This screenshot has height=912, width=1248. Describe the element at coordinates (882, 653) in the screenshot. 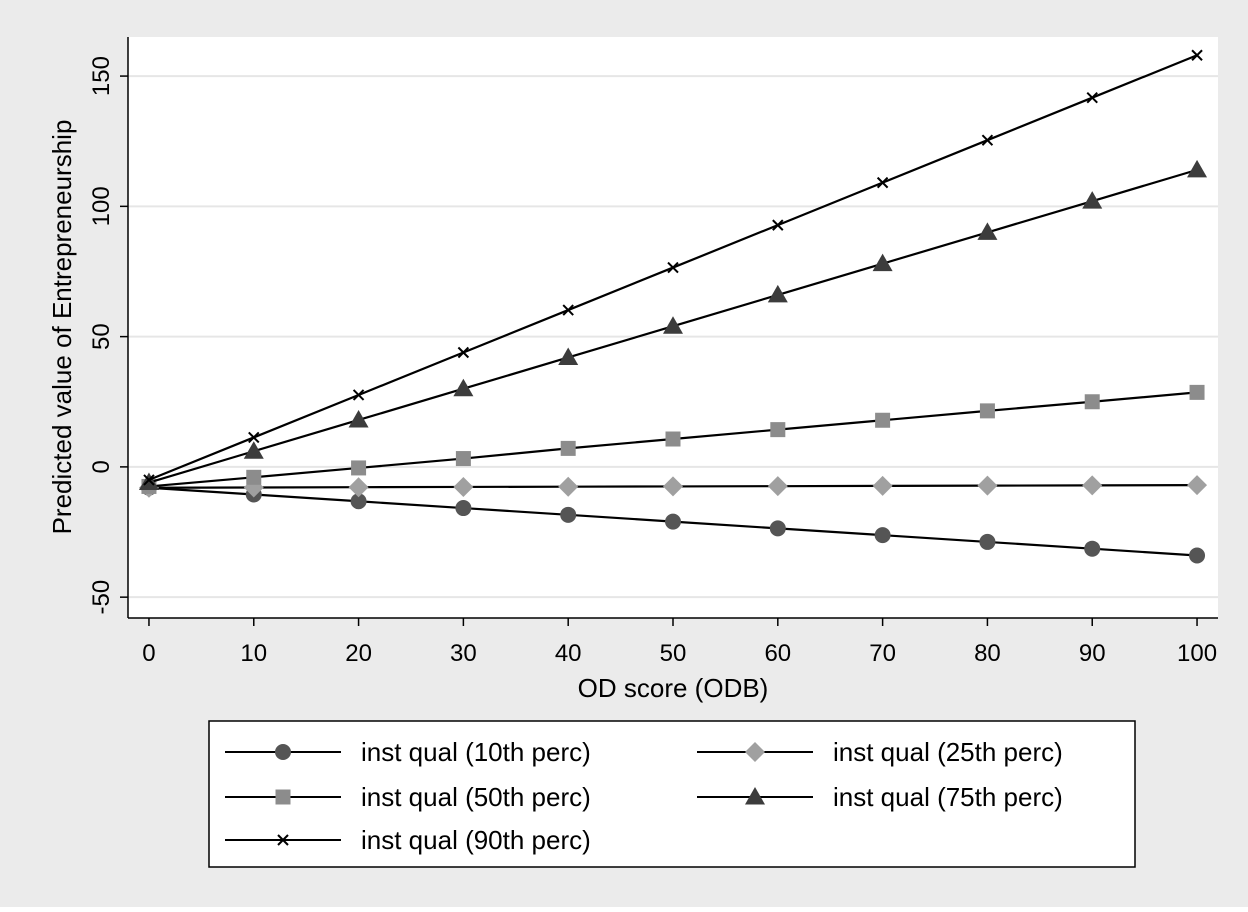

I see `x-tick-label: 70` at that location.